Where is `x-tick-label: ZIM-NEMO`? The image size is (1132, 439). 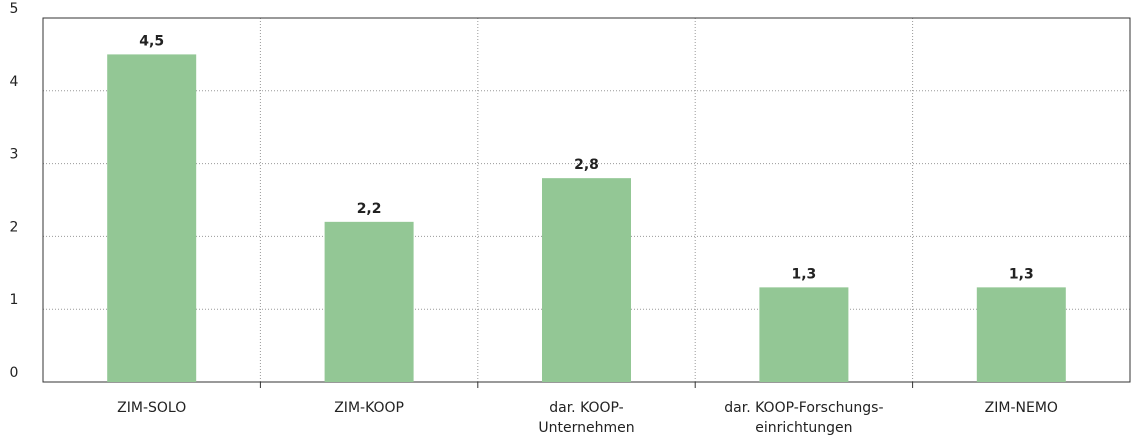
x-tick-label: ZIM-NEMO is located at coordinates (1021, 408).